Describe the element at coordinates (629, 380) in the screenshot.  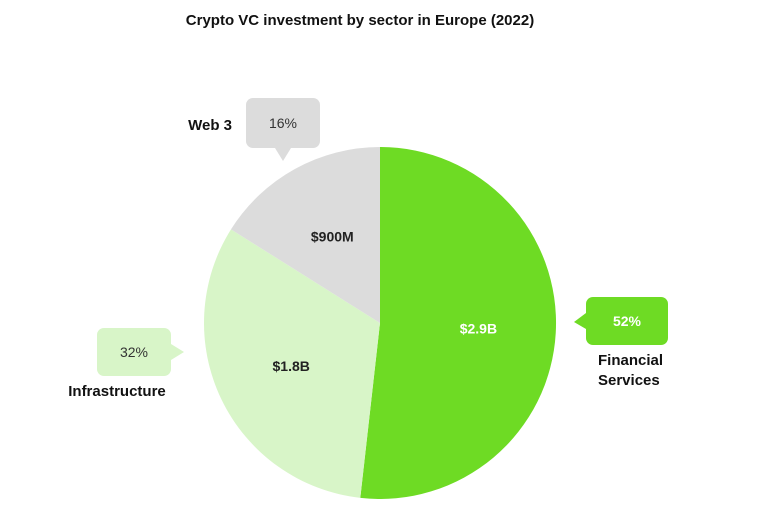
I see `category-label-financial-services-line-2: Services` at that location.